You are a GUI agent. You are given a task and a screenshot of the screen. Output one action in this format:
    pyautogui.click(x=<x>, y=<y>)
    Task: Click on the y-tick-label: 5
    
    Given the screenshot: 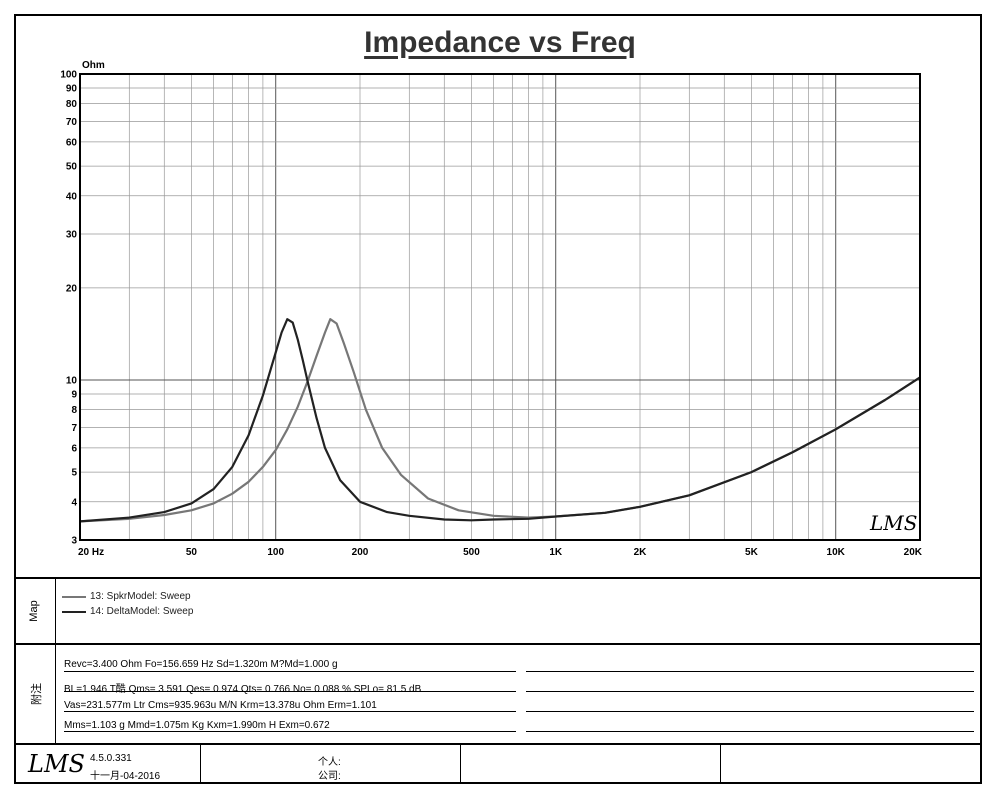 What is the action you would take?
    pyautogui.click(x=74, y=473)
    